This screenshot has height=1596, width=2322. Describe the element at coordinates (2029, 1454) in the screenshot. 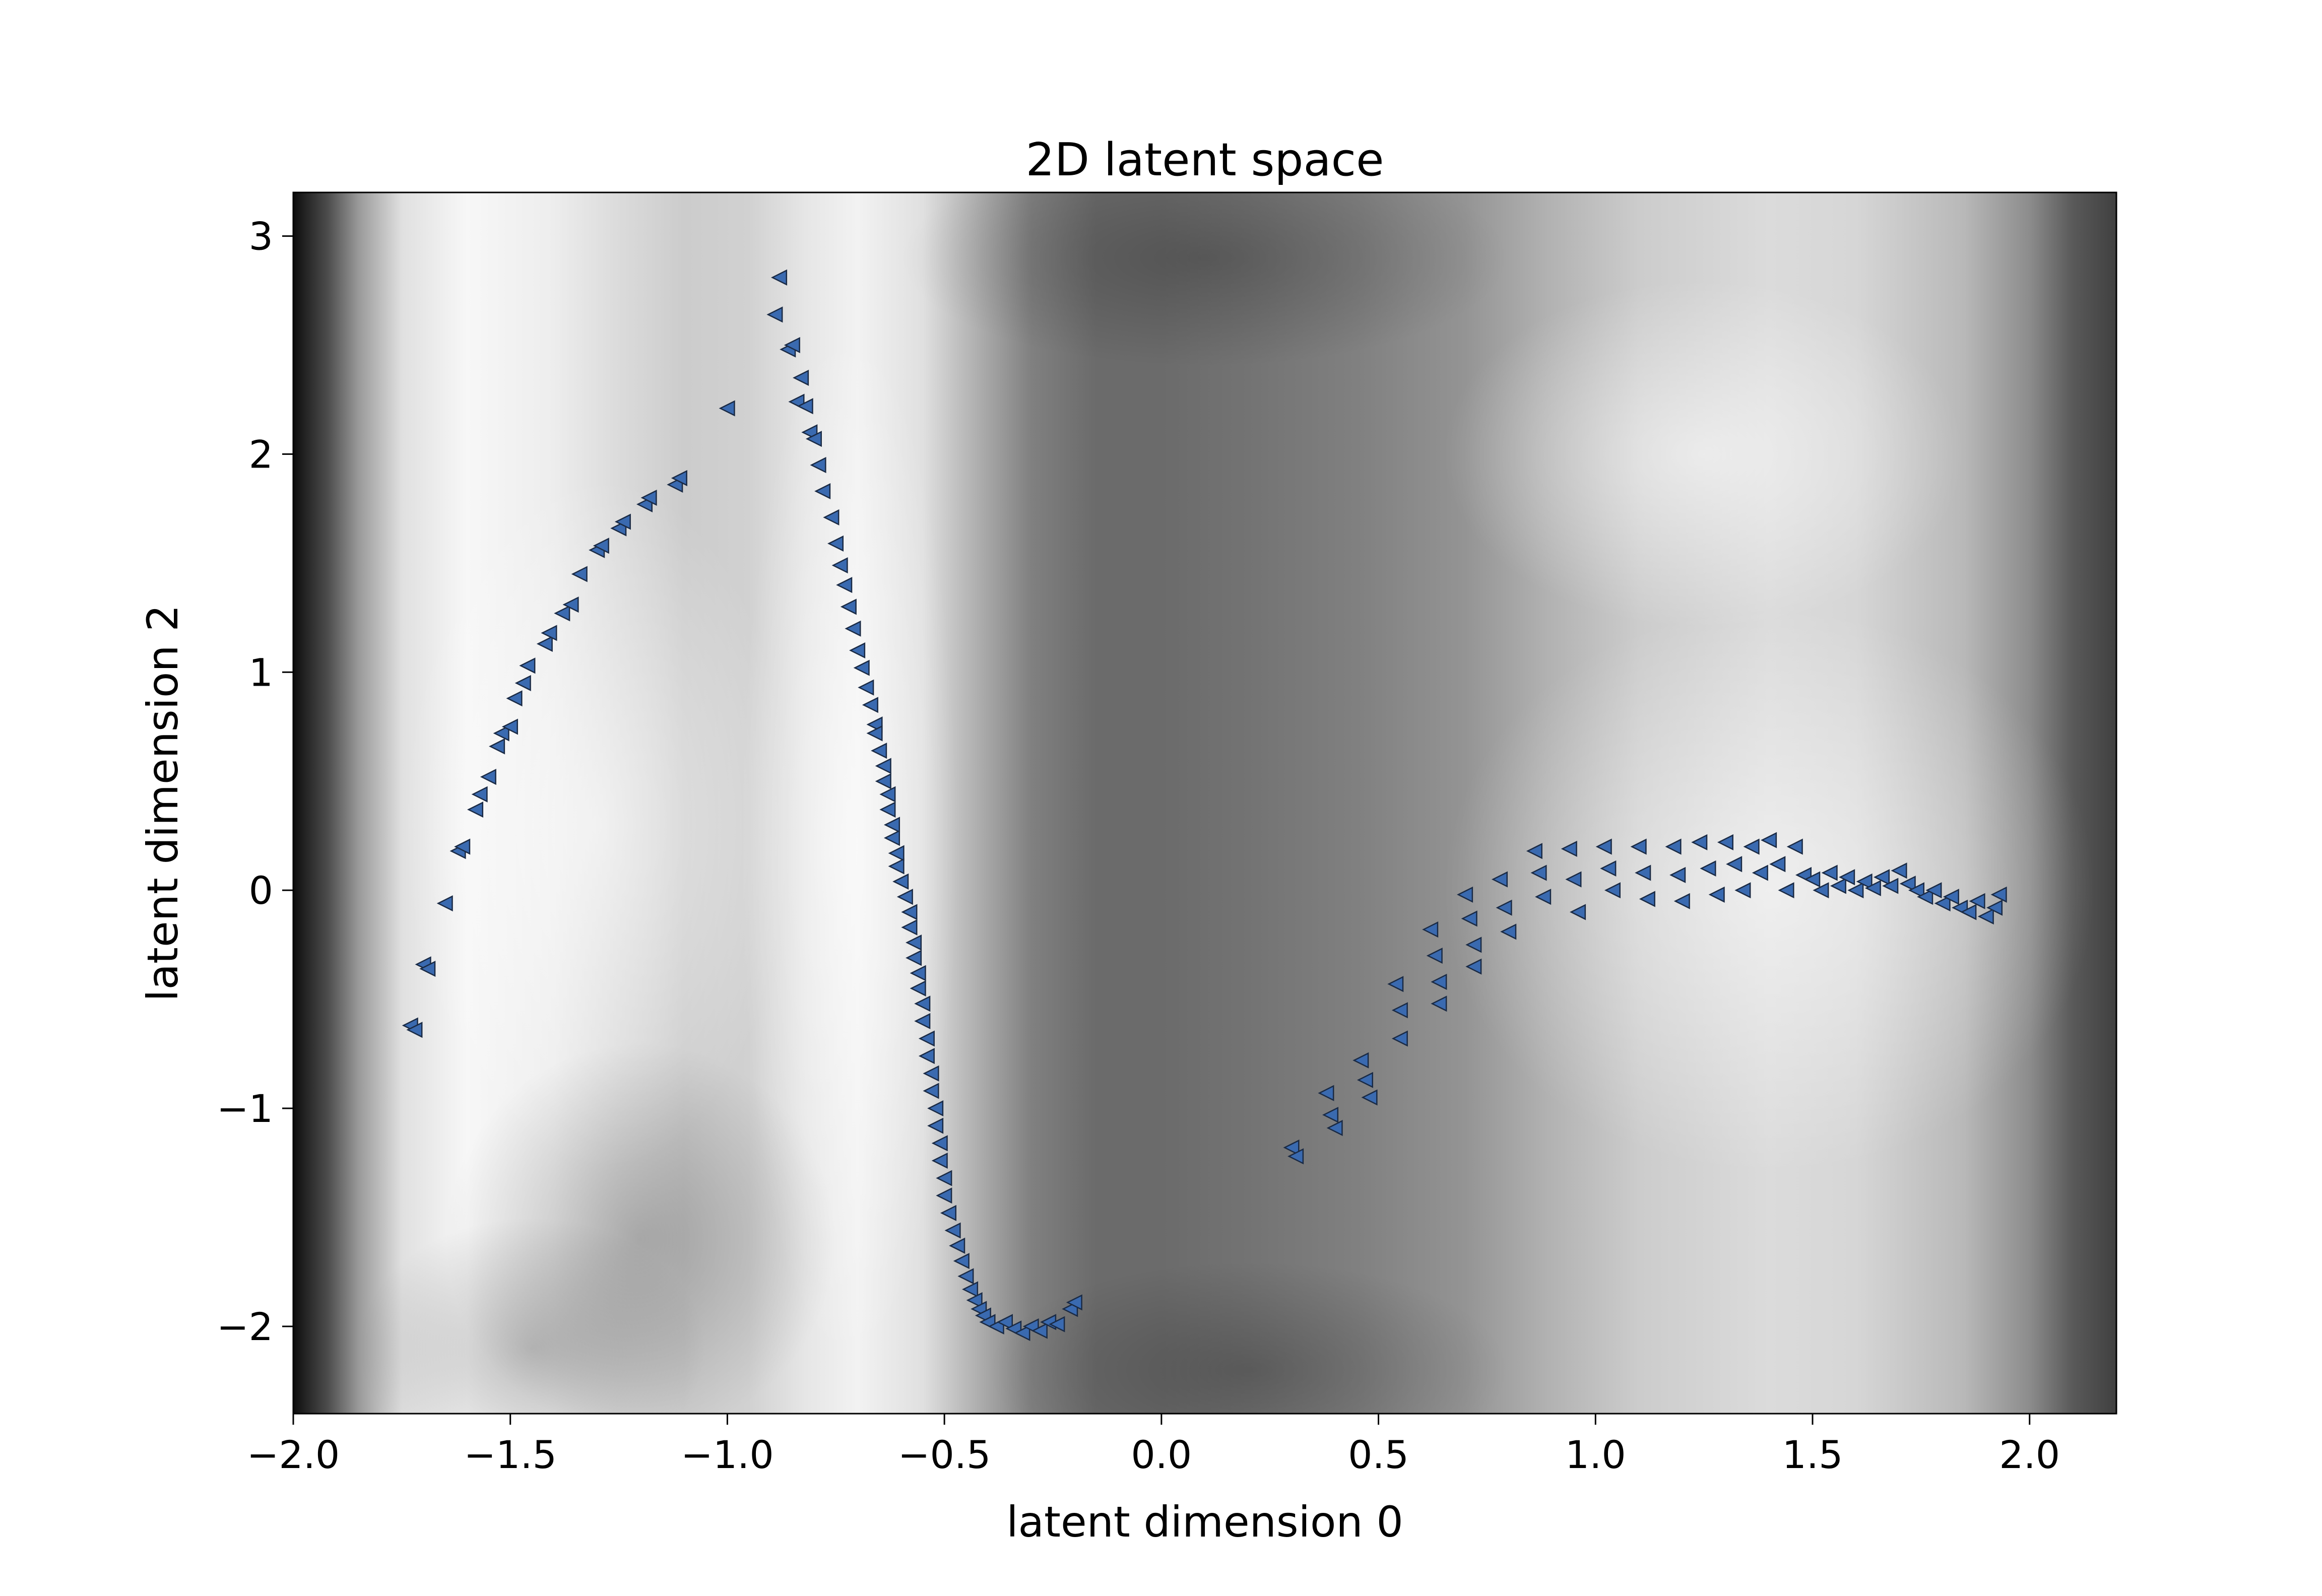

I see `x-tick-label: 2.0` at that location.